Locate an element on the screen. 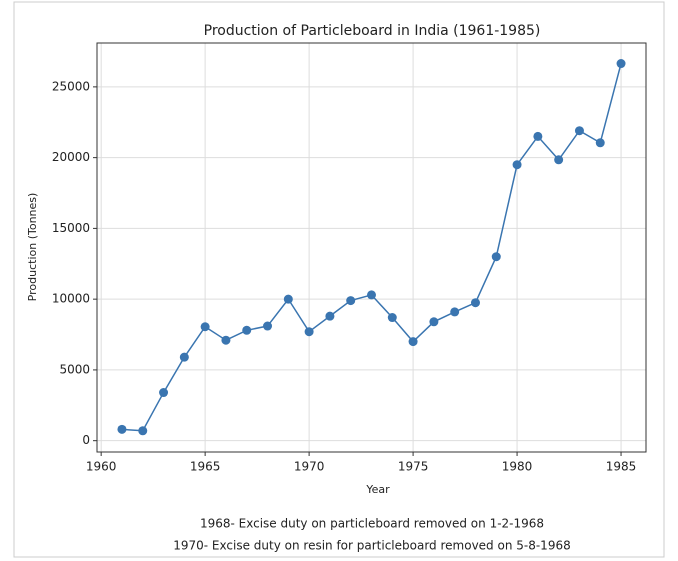  x-tick-label: 1975 is located at coordinates (413, 467).